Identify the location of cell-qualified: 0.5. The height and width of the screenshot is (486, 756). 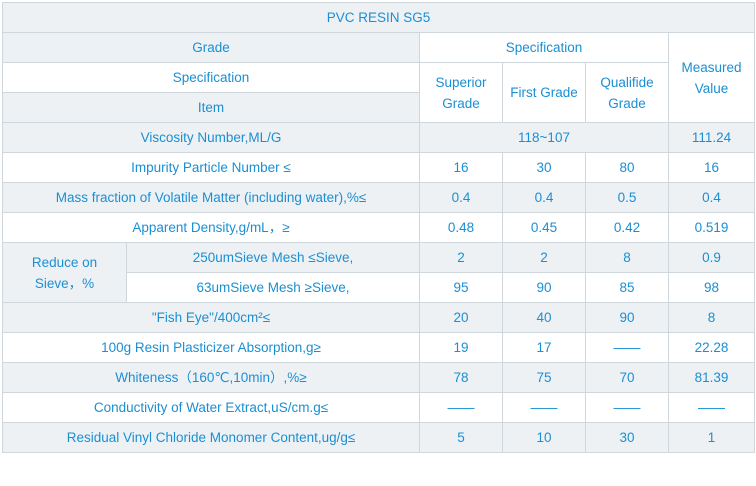
(627, 197).